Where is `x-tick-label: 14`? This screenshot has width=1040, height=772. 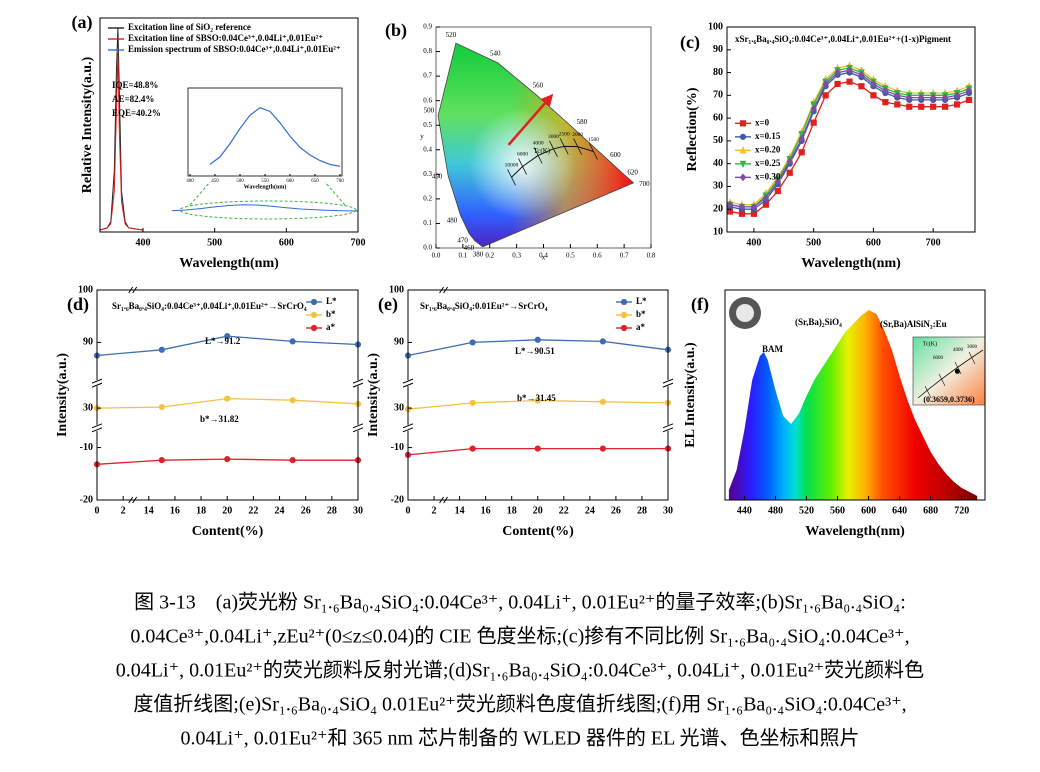
x-tick-label: 14 is located at coordinates (460, 510).